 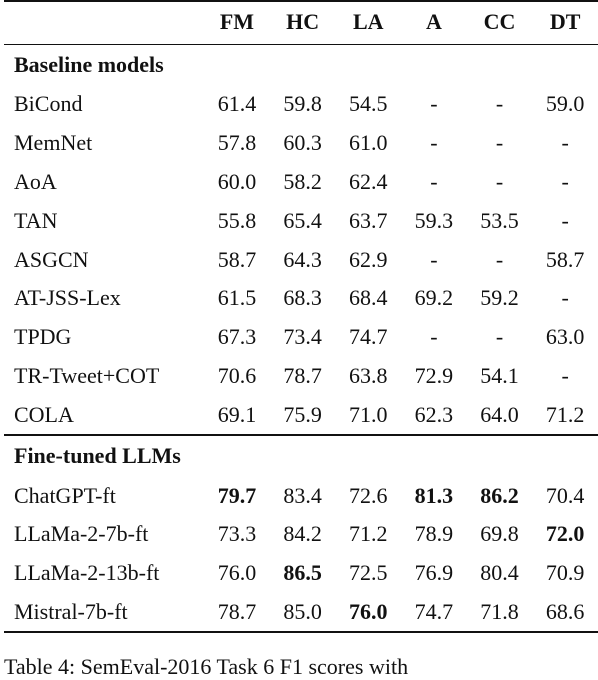 I want to click on table-row: TAN 55.8 65.4 63.7 59.3 53.5 -, so click(x=301, y=220).